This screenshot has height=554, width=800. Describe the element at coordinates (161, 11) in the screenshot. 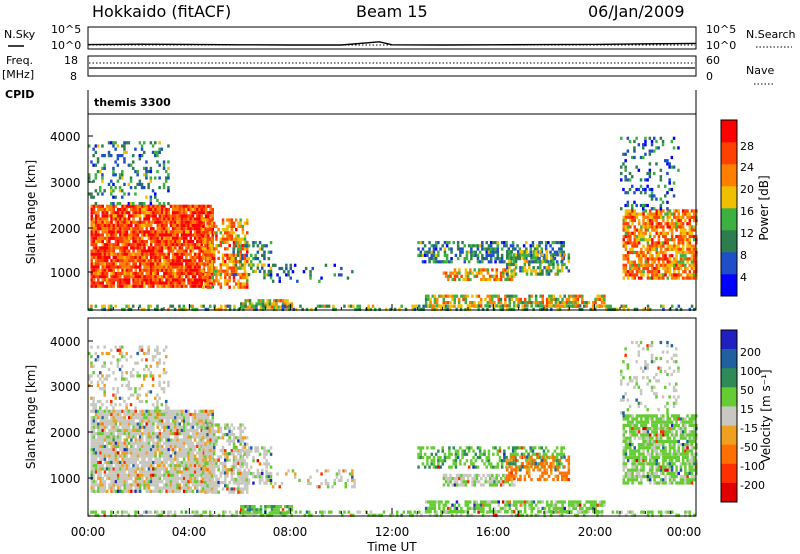

I see `station-title: Hokkaido (fitACF)` at that location.